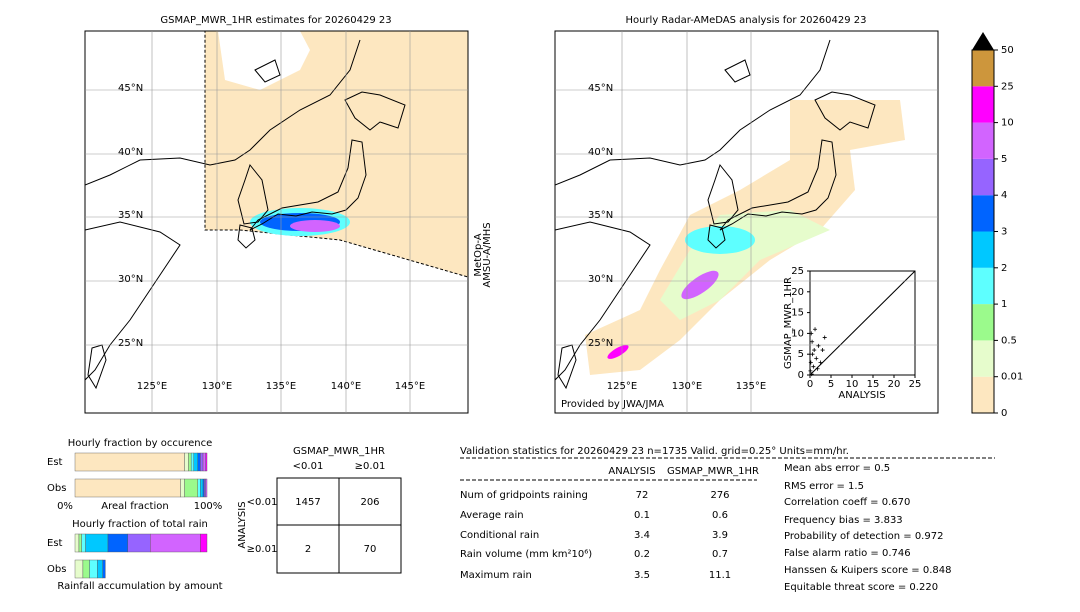  Describe the element at coordinates (852, 384) in the screenshot. I see `x-tick-label: 10` at that location.